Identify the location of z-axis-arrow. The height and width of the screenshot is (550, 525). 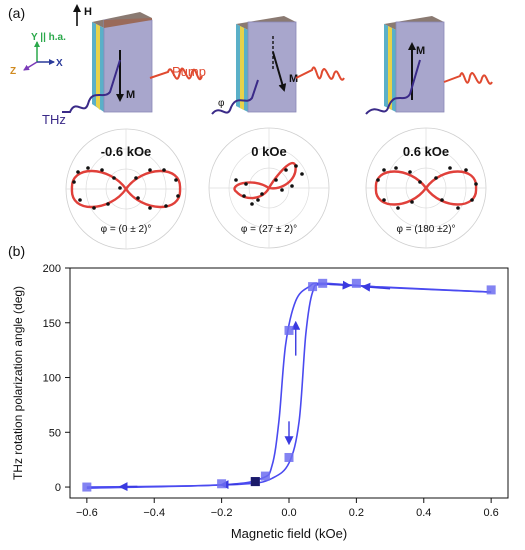
(30, 66).